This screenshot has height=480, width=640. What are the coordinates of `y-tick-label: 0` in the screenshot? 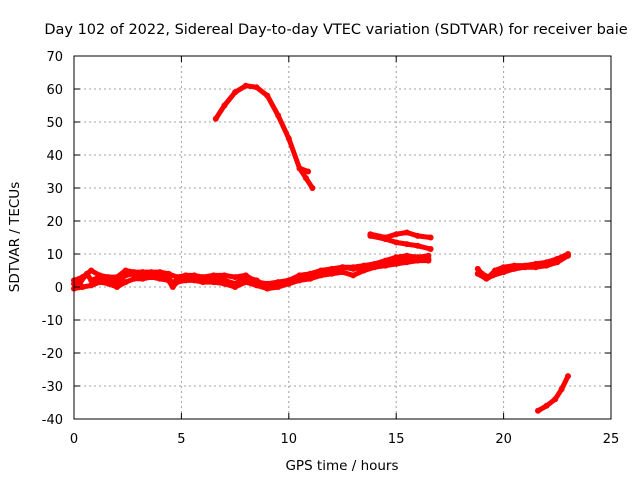 It's located at (59, 288).